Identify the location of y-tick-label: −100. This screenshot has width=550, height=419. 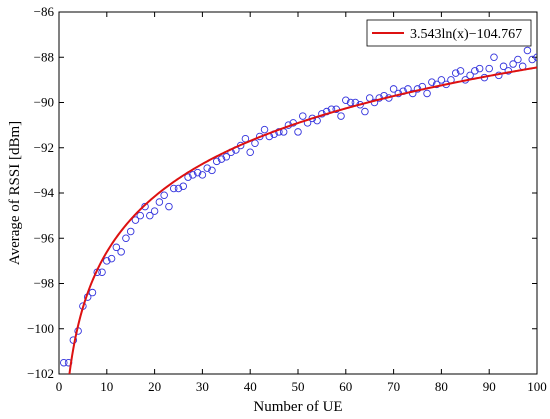
(40, 328).